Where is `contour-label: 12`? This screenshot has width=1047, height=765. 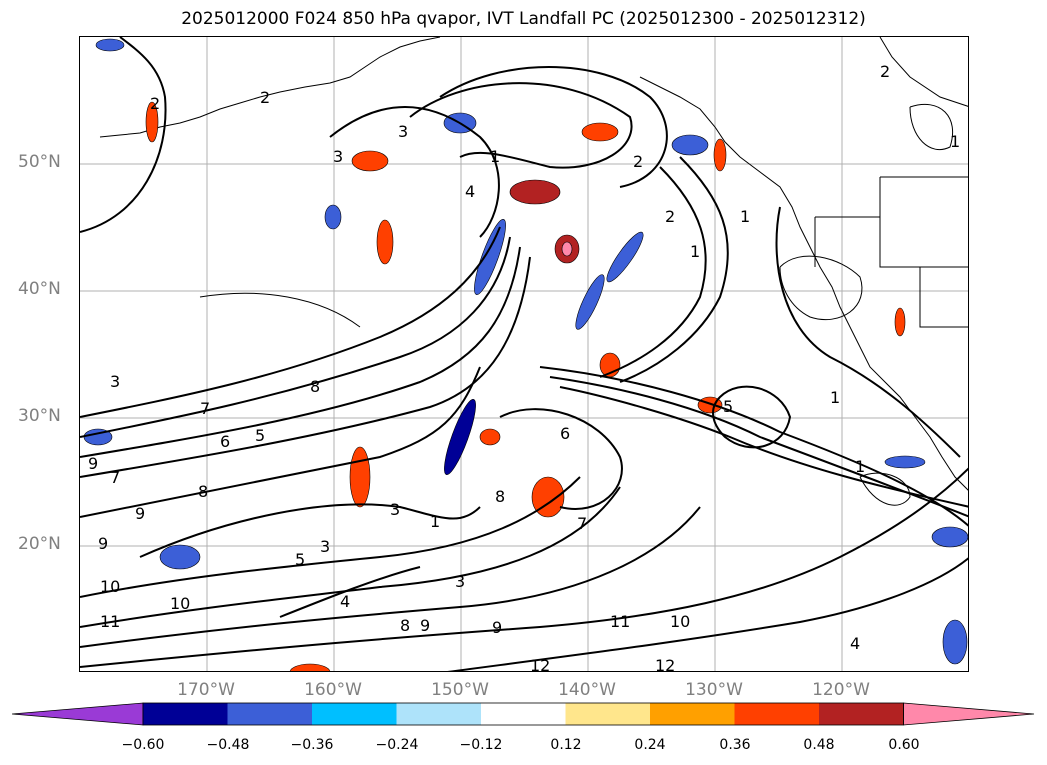 contour-label: 12 is located at coordinates (540, 664).